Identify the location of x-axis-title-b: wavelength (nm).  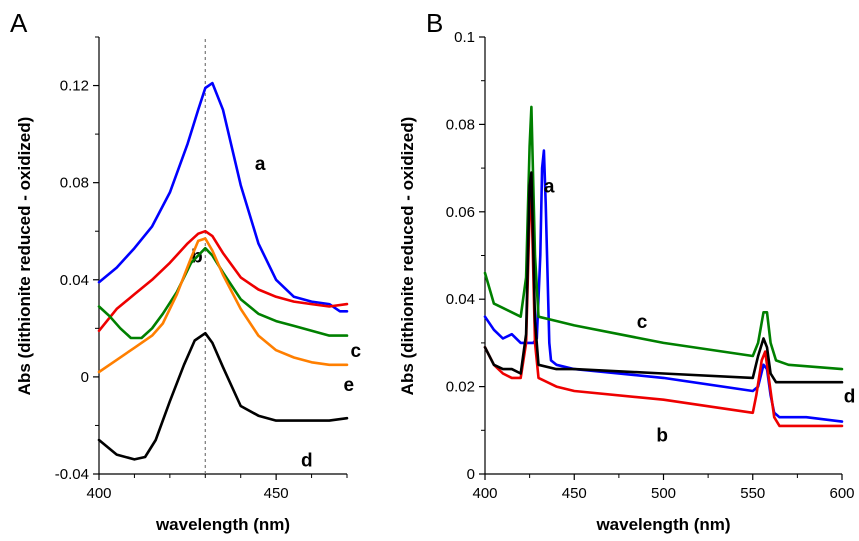
(662, 524).